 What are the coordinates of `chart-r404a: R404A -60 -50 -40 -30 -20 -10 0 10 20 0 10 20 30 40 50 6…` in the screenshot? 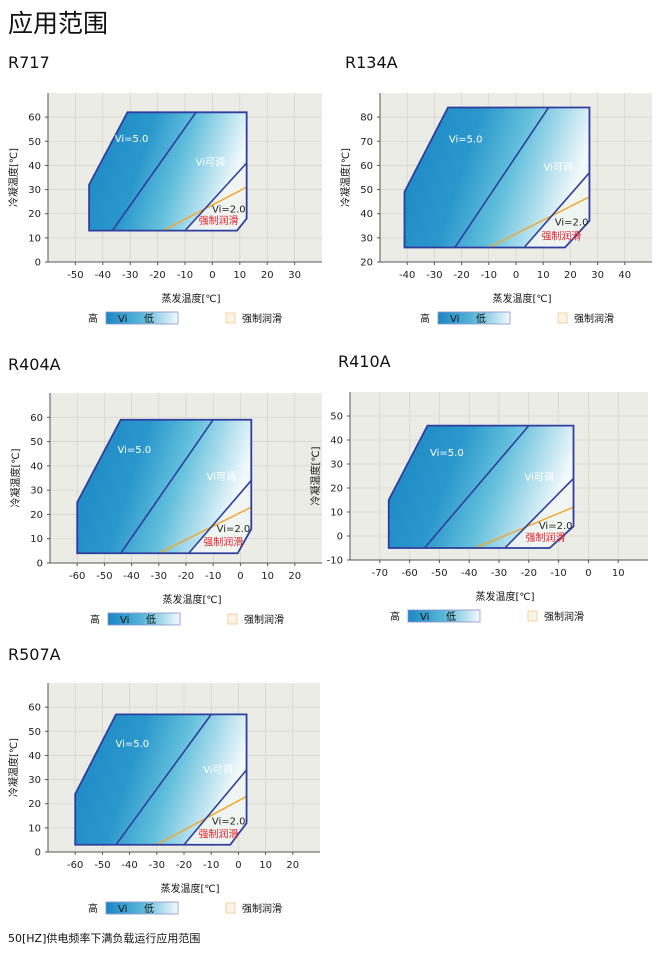 It's located at (165, 490).